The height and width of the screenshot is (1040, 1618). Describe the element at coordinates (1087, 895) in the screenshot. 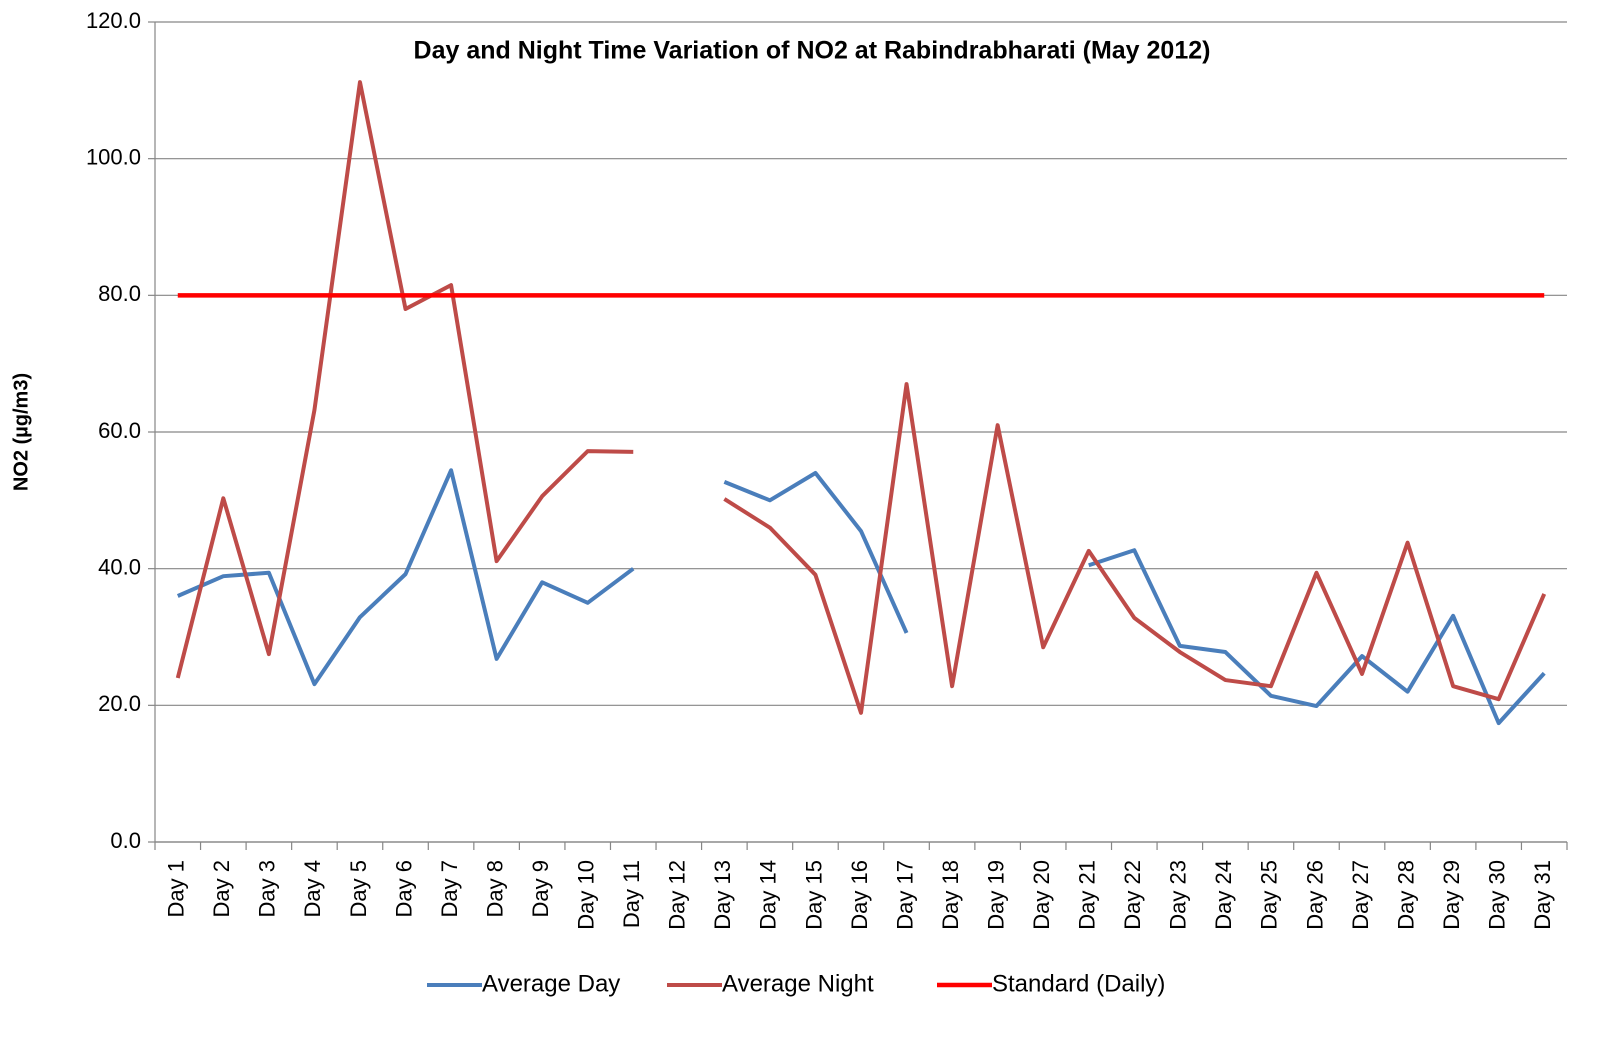

I see `x-tick-label: Day 21` at that location.